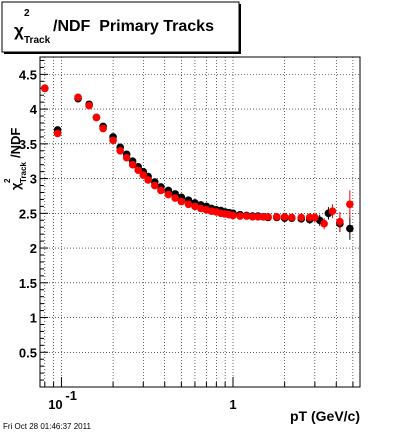  I want to click on title-box: χ 2 Track /NDF Primary Tracks, so click(121, 27).